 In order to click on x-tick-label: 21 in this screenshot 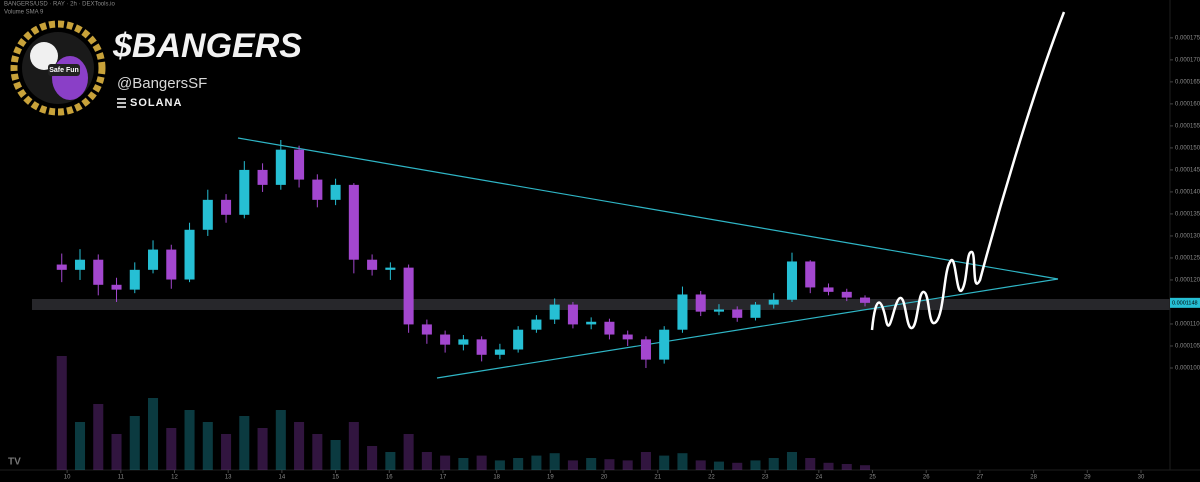, I will do `click(657, 478)`.